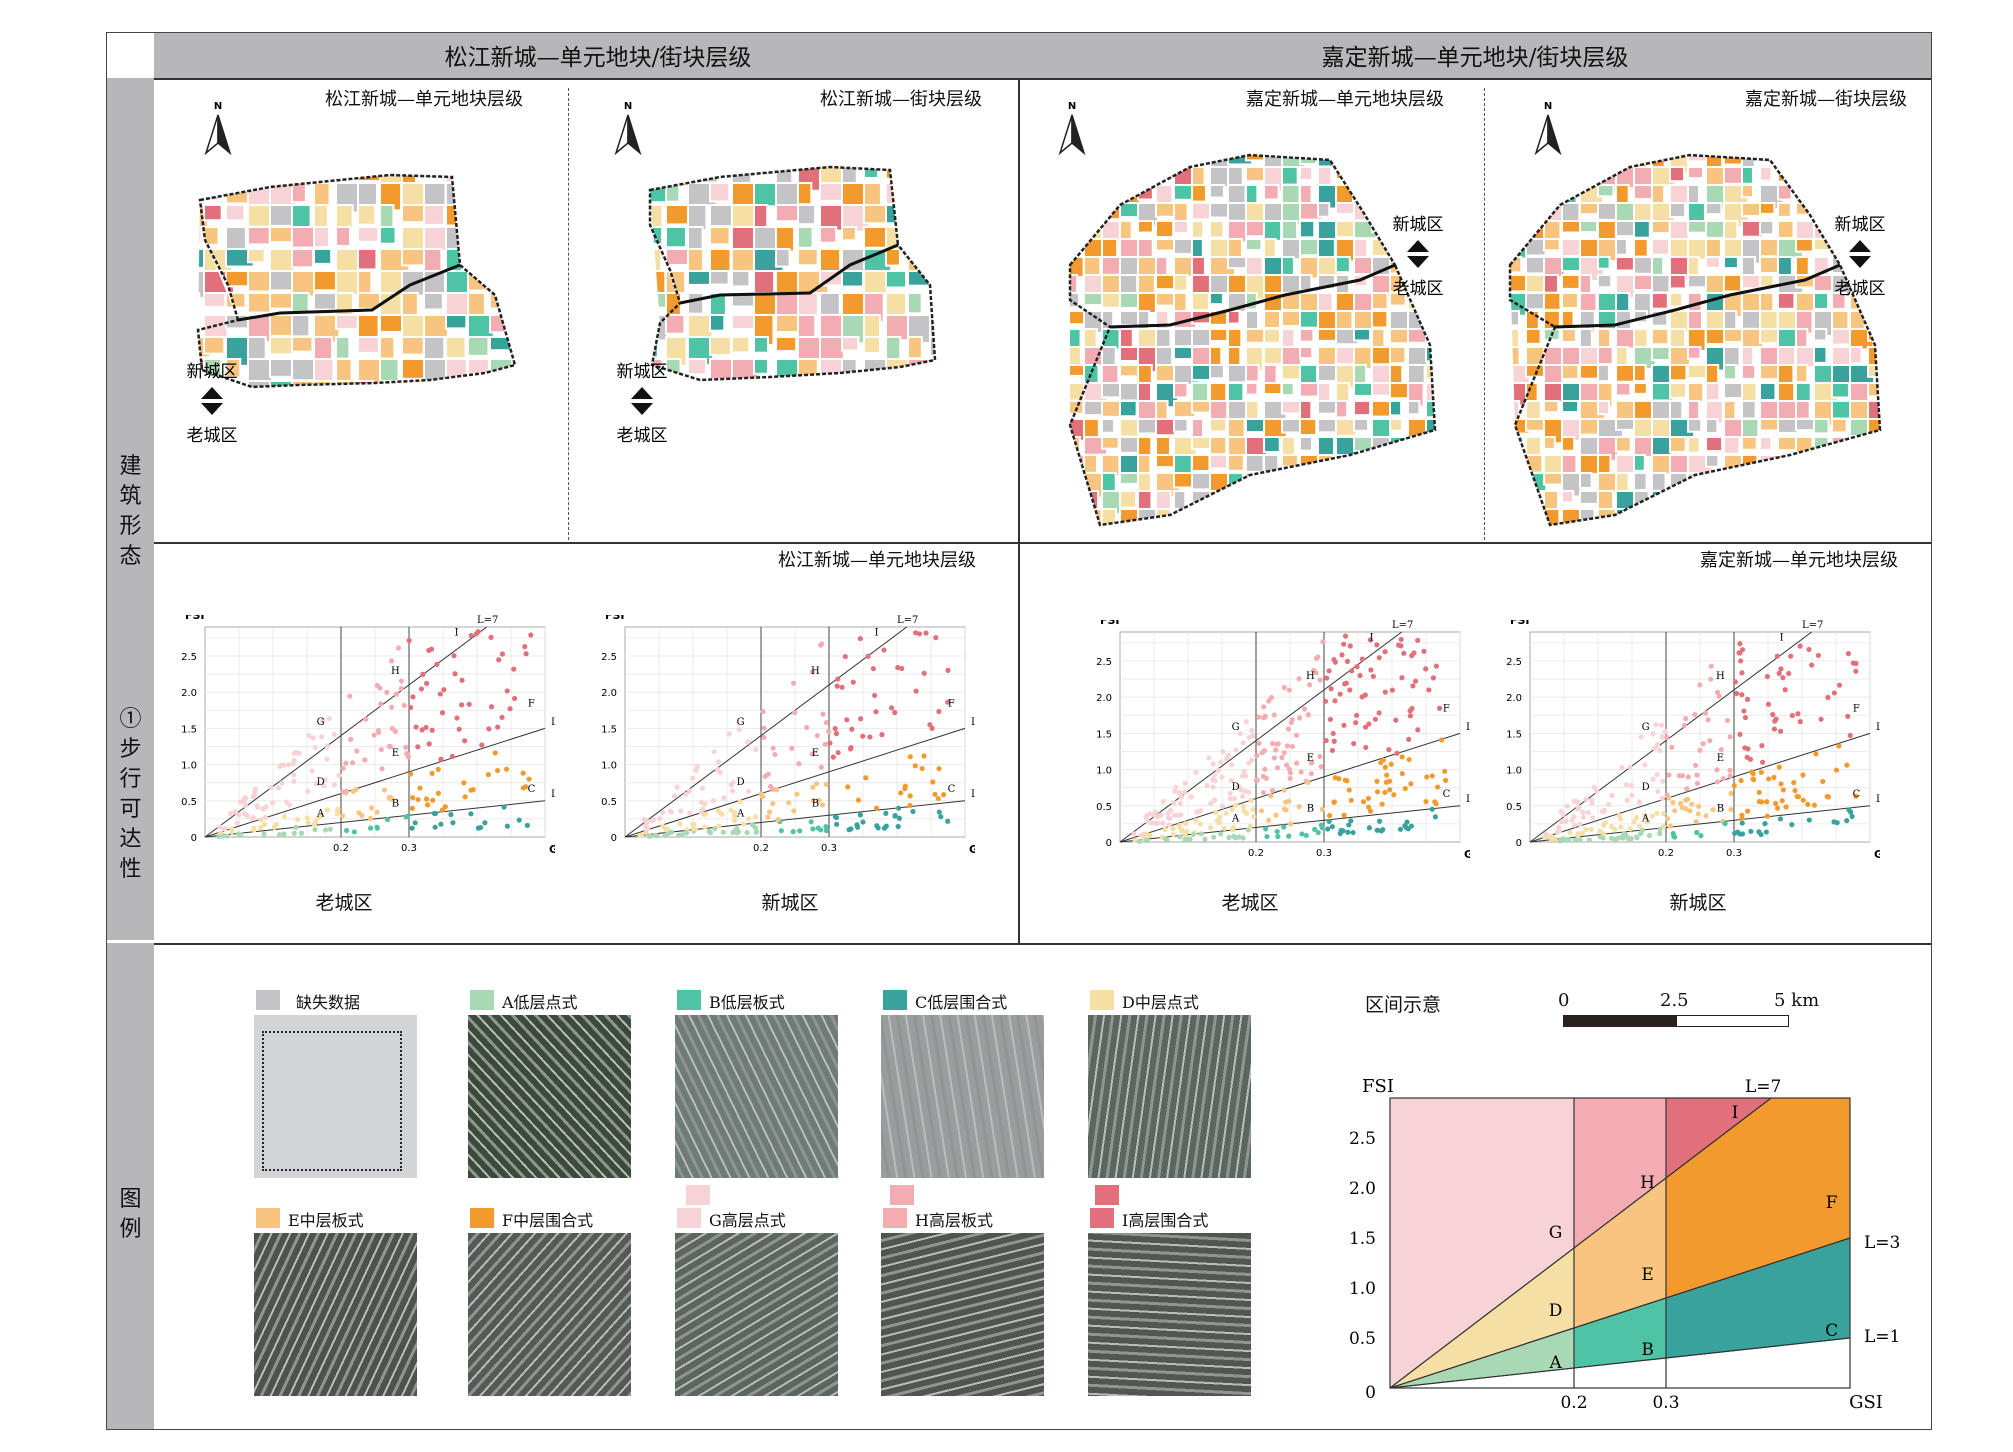 The image size is (2013, 1452). What do you see at coordinates (424, 99) in the screenshot?
I see `map-title-songjiang-unit: 松江新城—单元地块层级` at bounding box center [424, 99].